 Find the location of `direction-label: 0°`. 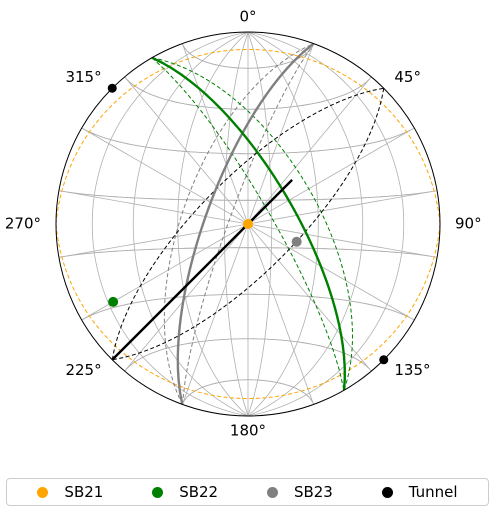

direction-label: 0° is located at coordinates (247, 17).